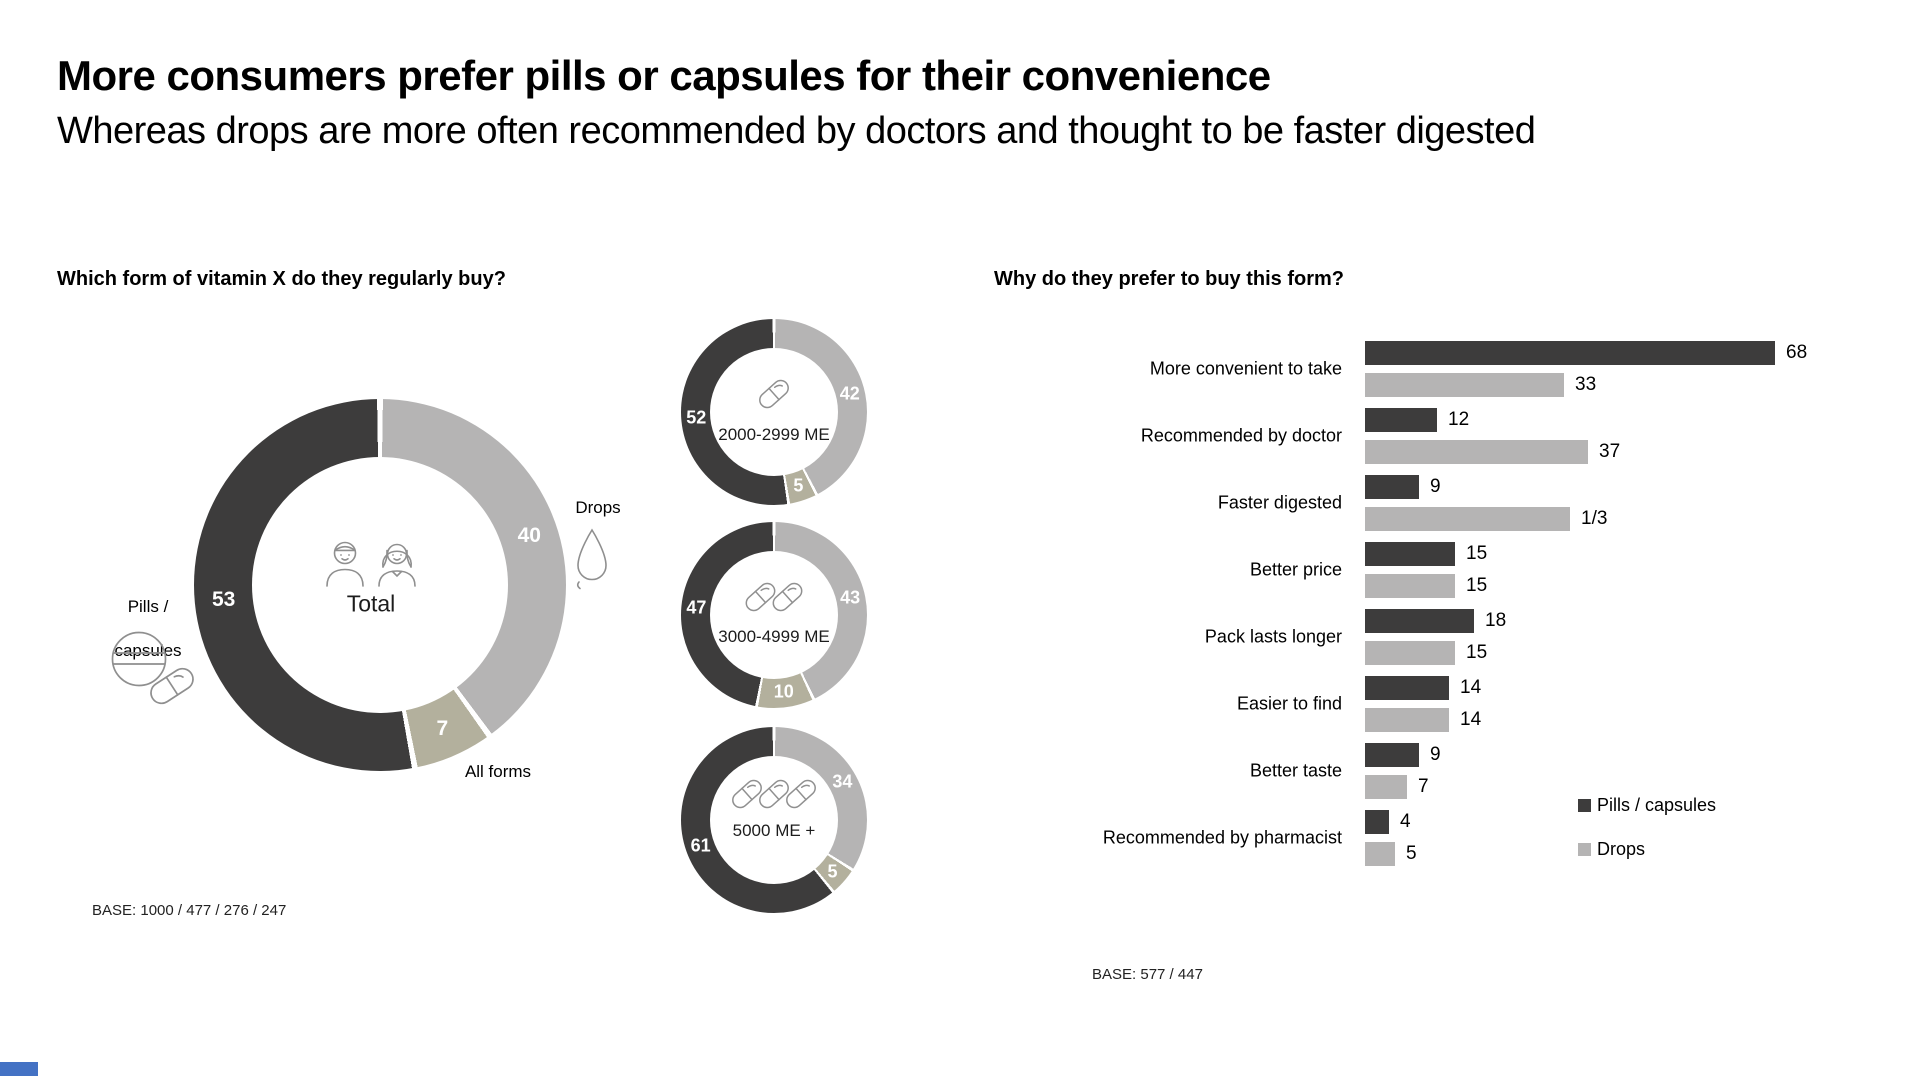 This screenshot has width=1915, height=1076. What do you see at coordinates (1222, 837) in the screenshot?
I see `bar-category-label-recommended-by-pharmacist: Recommended by pharmacist` at bounding box center [1222, 837].